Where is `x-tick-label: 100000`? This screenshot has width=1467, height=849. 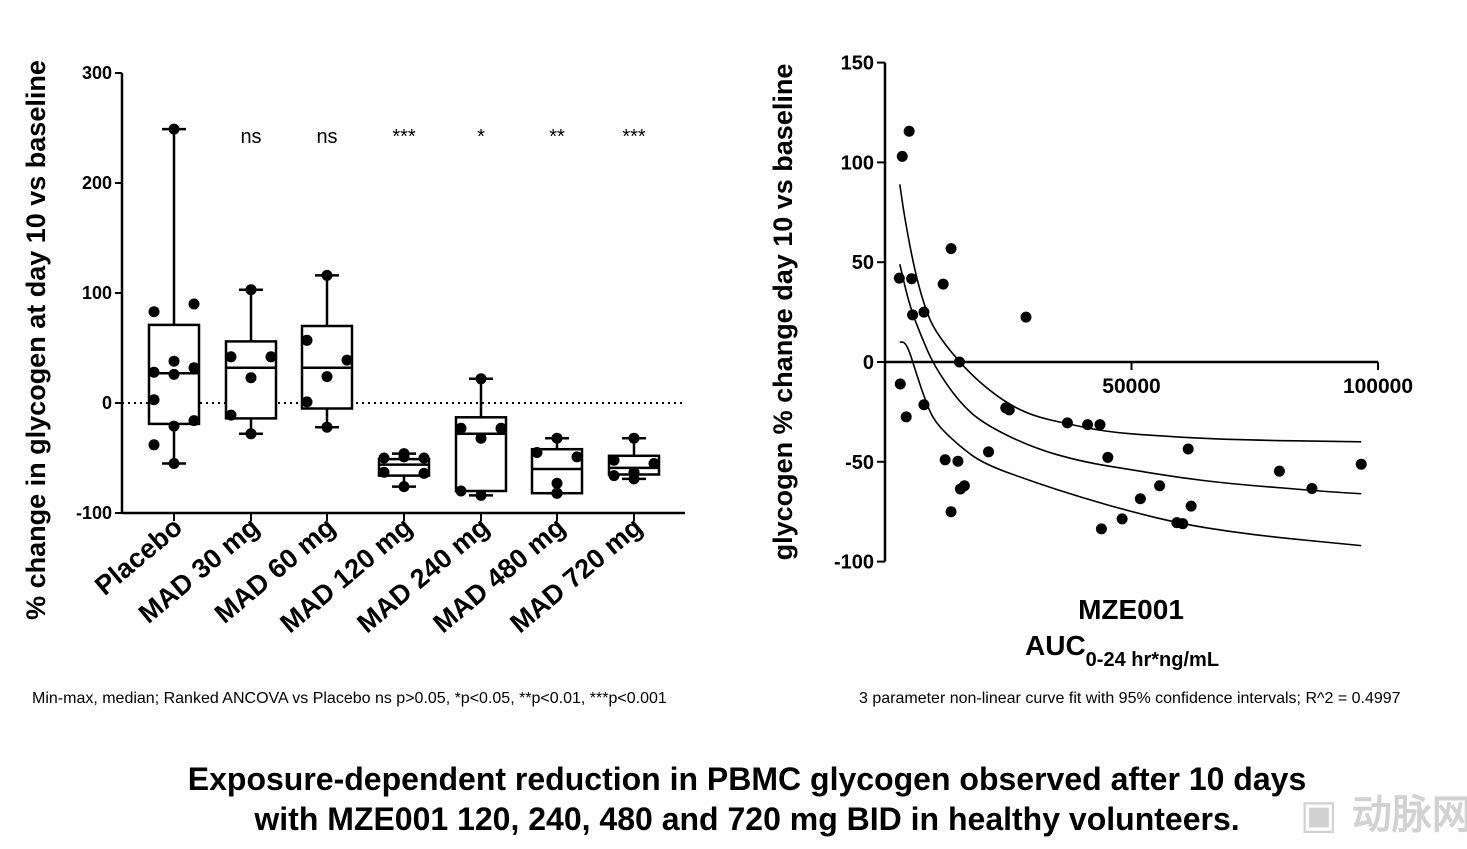 x-tick-label: 100000 is located at coordinates (1378, 386).